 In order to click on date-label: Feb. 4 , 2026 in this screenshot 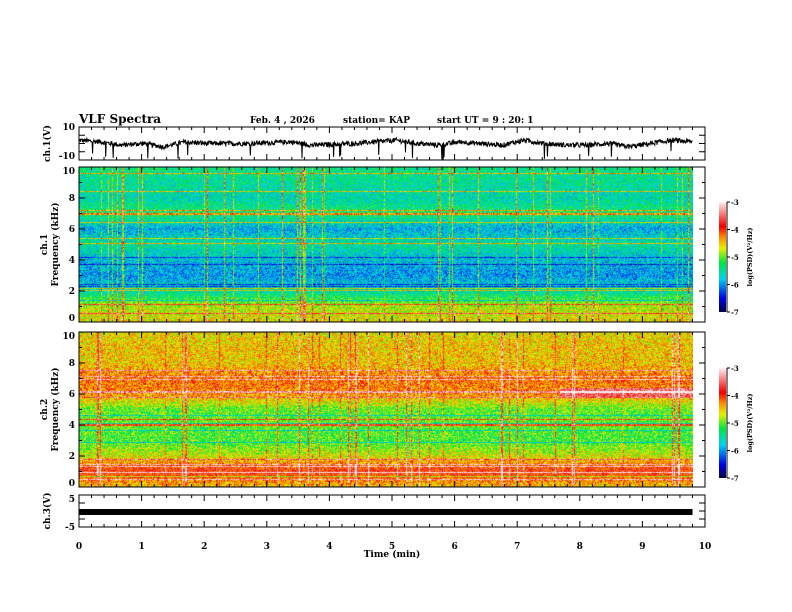, I will do `click(282, 121)`.